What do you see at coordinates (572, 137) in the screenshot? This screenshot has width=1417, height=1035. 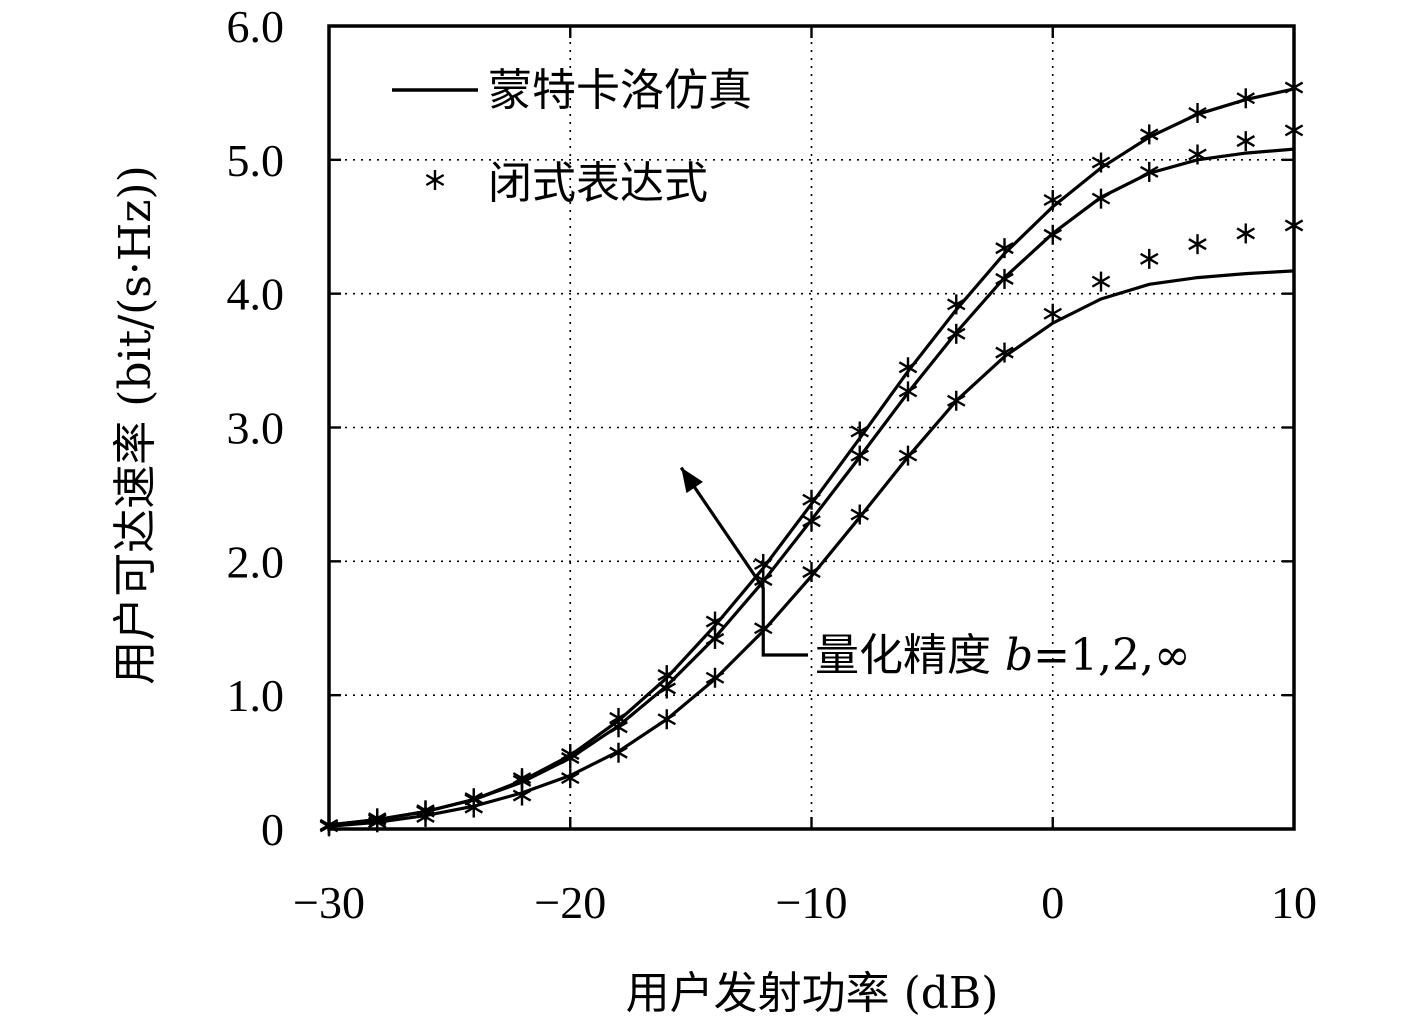 I see `legend: 蒙特卡洛仿真 闭式表达式` at bounding box center [572, 137].